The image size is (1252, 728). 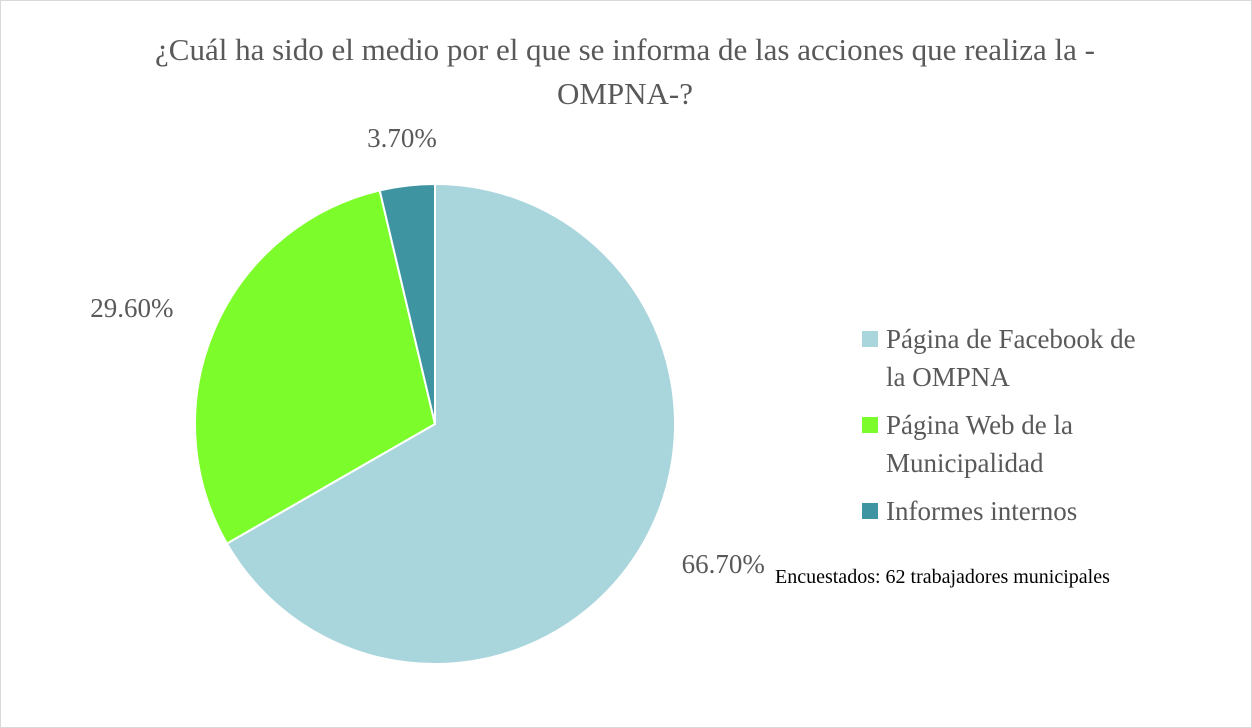 What do you see at coordinates (942, 577) in the screenshot?
I see `annotation: Encuestados: 62 trabajadores municipales` at bounding box center [942, 577].